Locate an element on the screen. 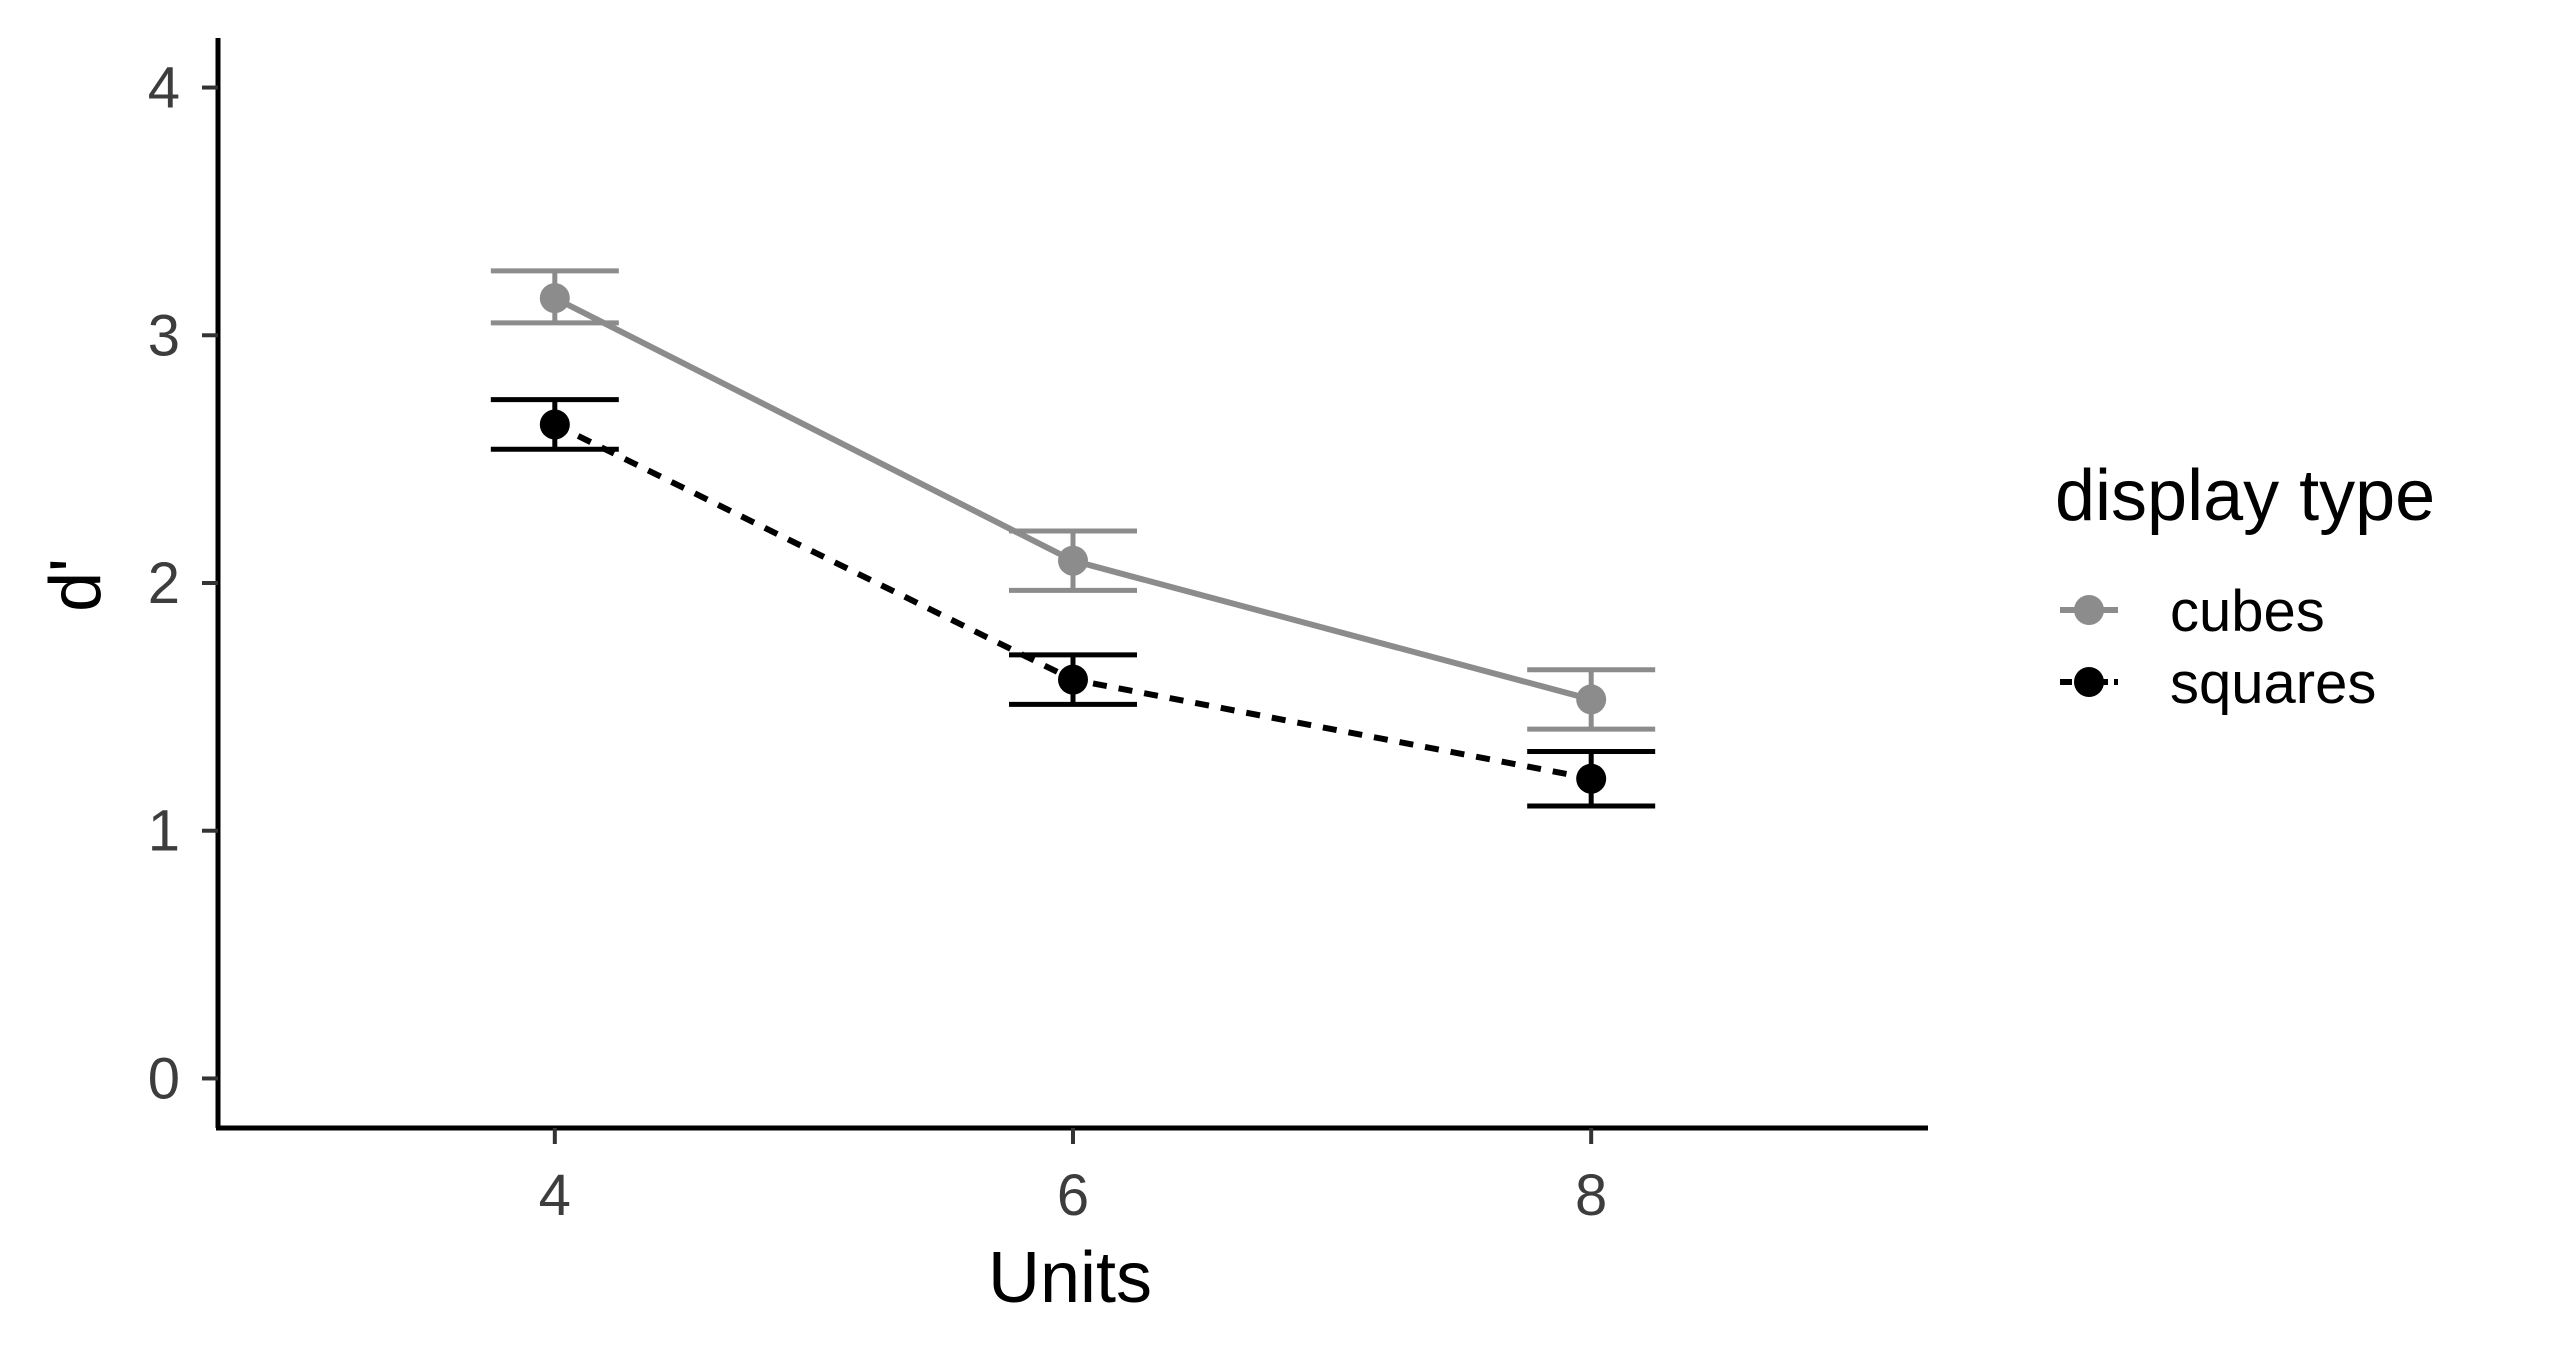  x-tick-label: 8 is located at coordinates (1591, 1195).